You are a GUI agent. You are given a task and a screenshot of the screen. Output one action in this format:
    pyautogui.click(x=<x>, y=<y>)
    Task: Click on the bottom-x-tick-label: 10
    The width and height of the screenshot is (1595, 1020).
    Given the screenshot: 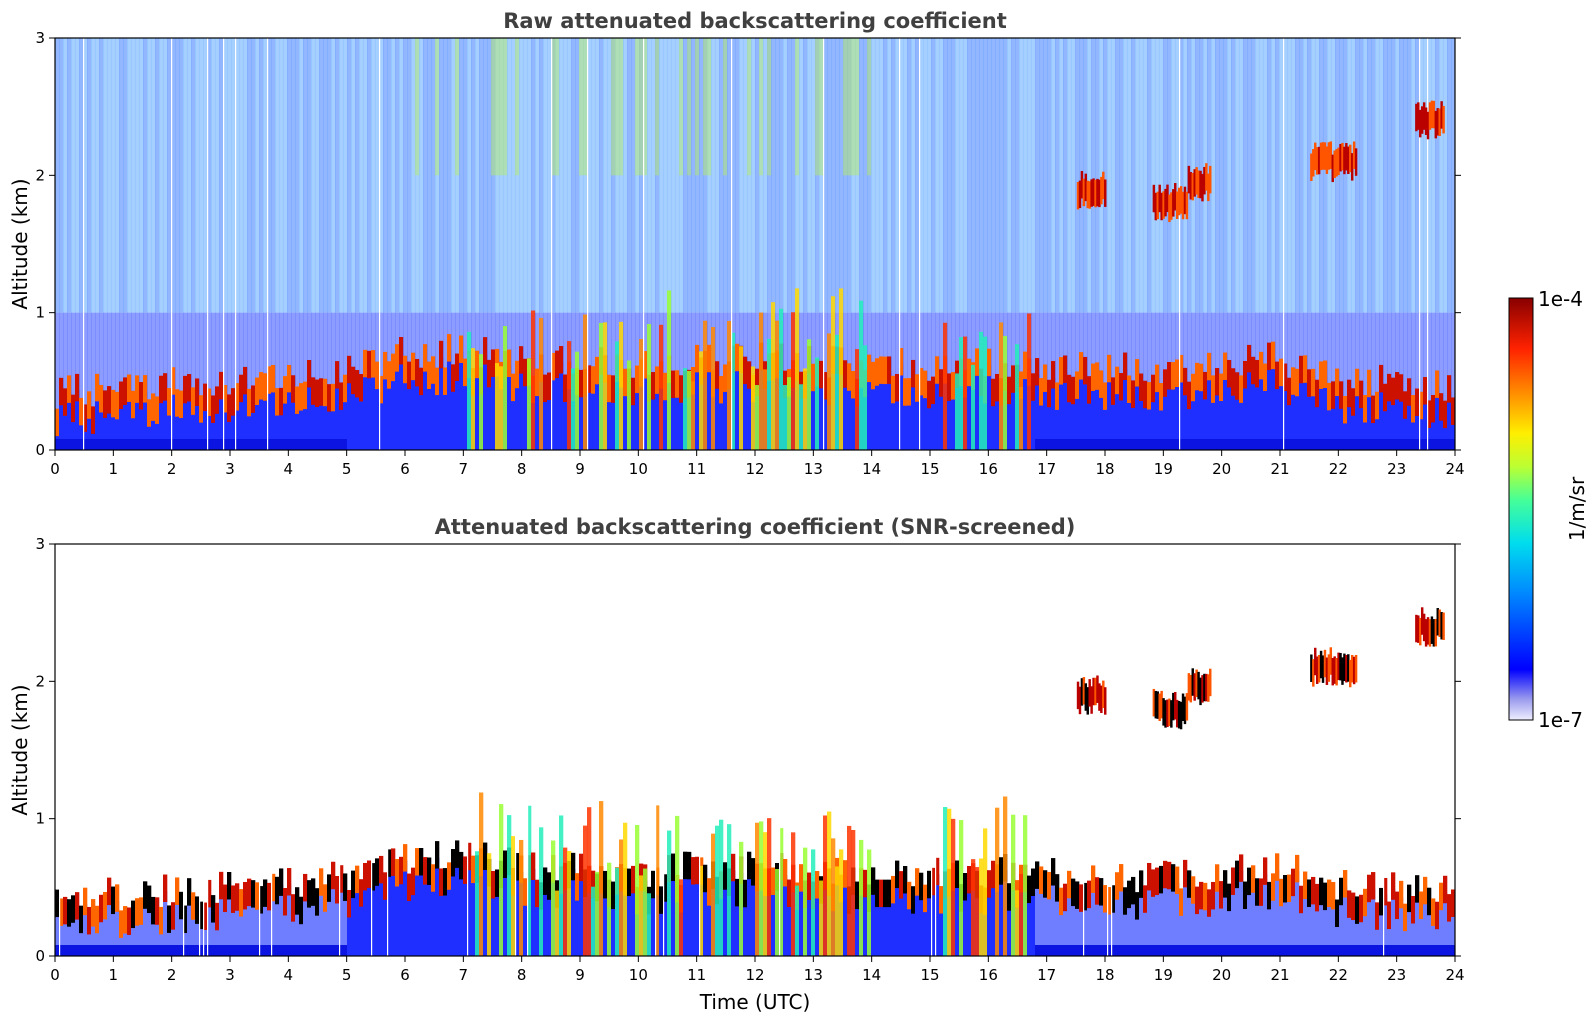 What is the action you would take?
    pyautogui.click(x=638, y=975)
    